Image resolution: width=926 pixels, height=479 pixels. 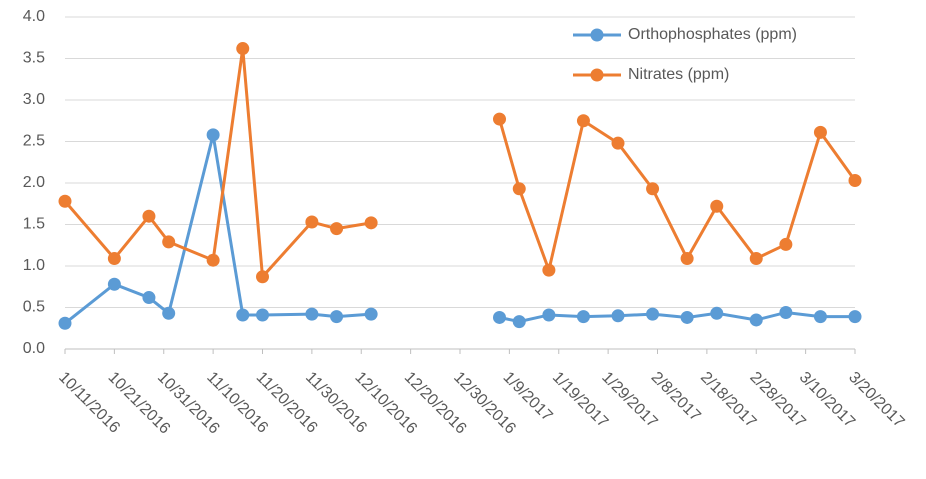 What do you see at coordinates (34, 141) in the screenshot?
I see `y-tick-label: 2.5` at bounding box center [34, 141].